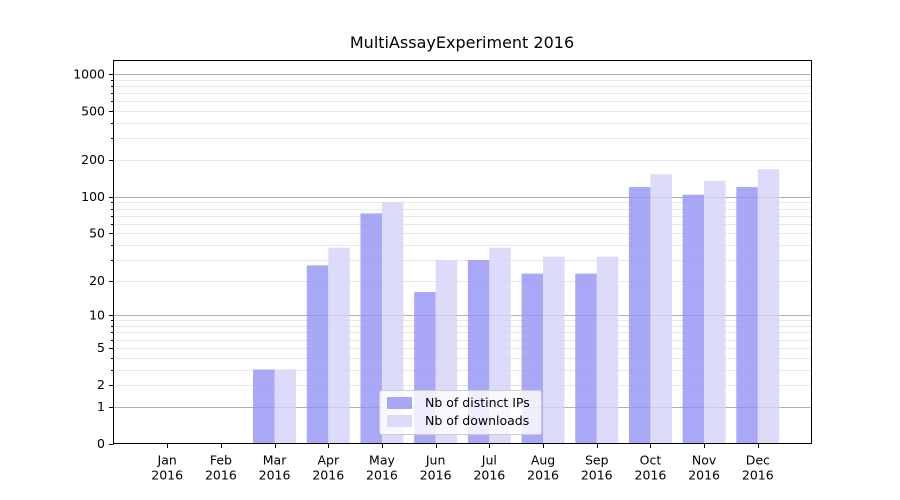 Image resolution: width=900 pixels, height=500 pixels. Describe the element at coordinates (285, 406) in the screenshot. I see `bar-nb-of-downloads-mar` at that location.